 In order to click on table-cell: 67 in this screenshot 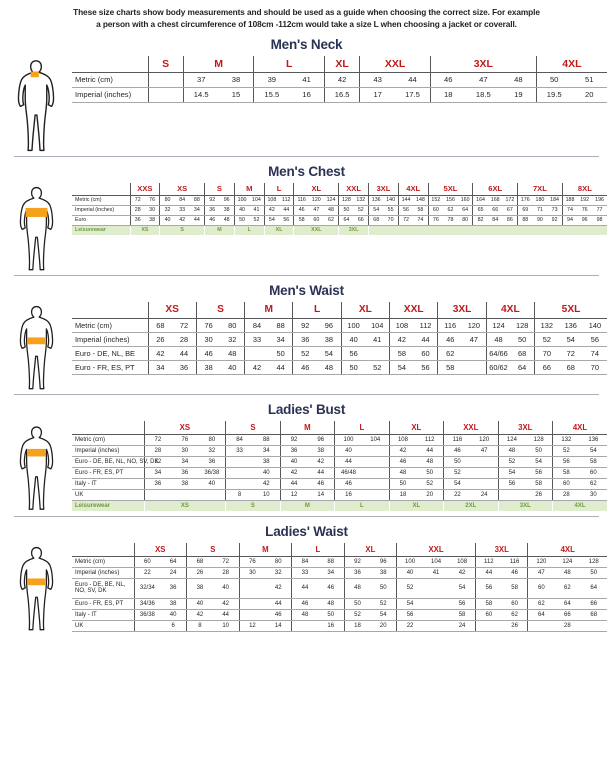, I will do `click(510, 210)`.